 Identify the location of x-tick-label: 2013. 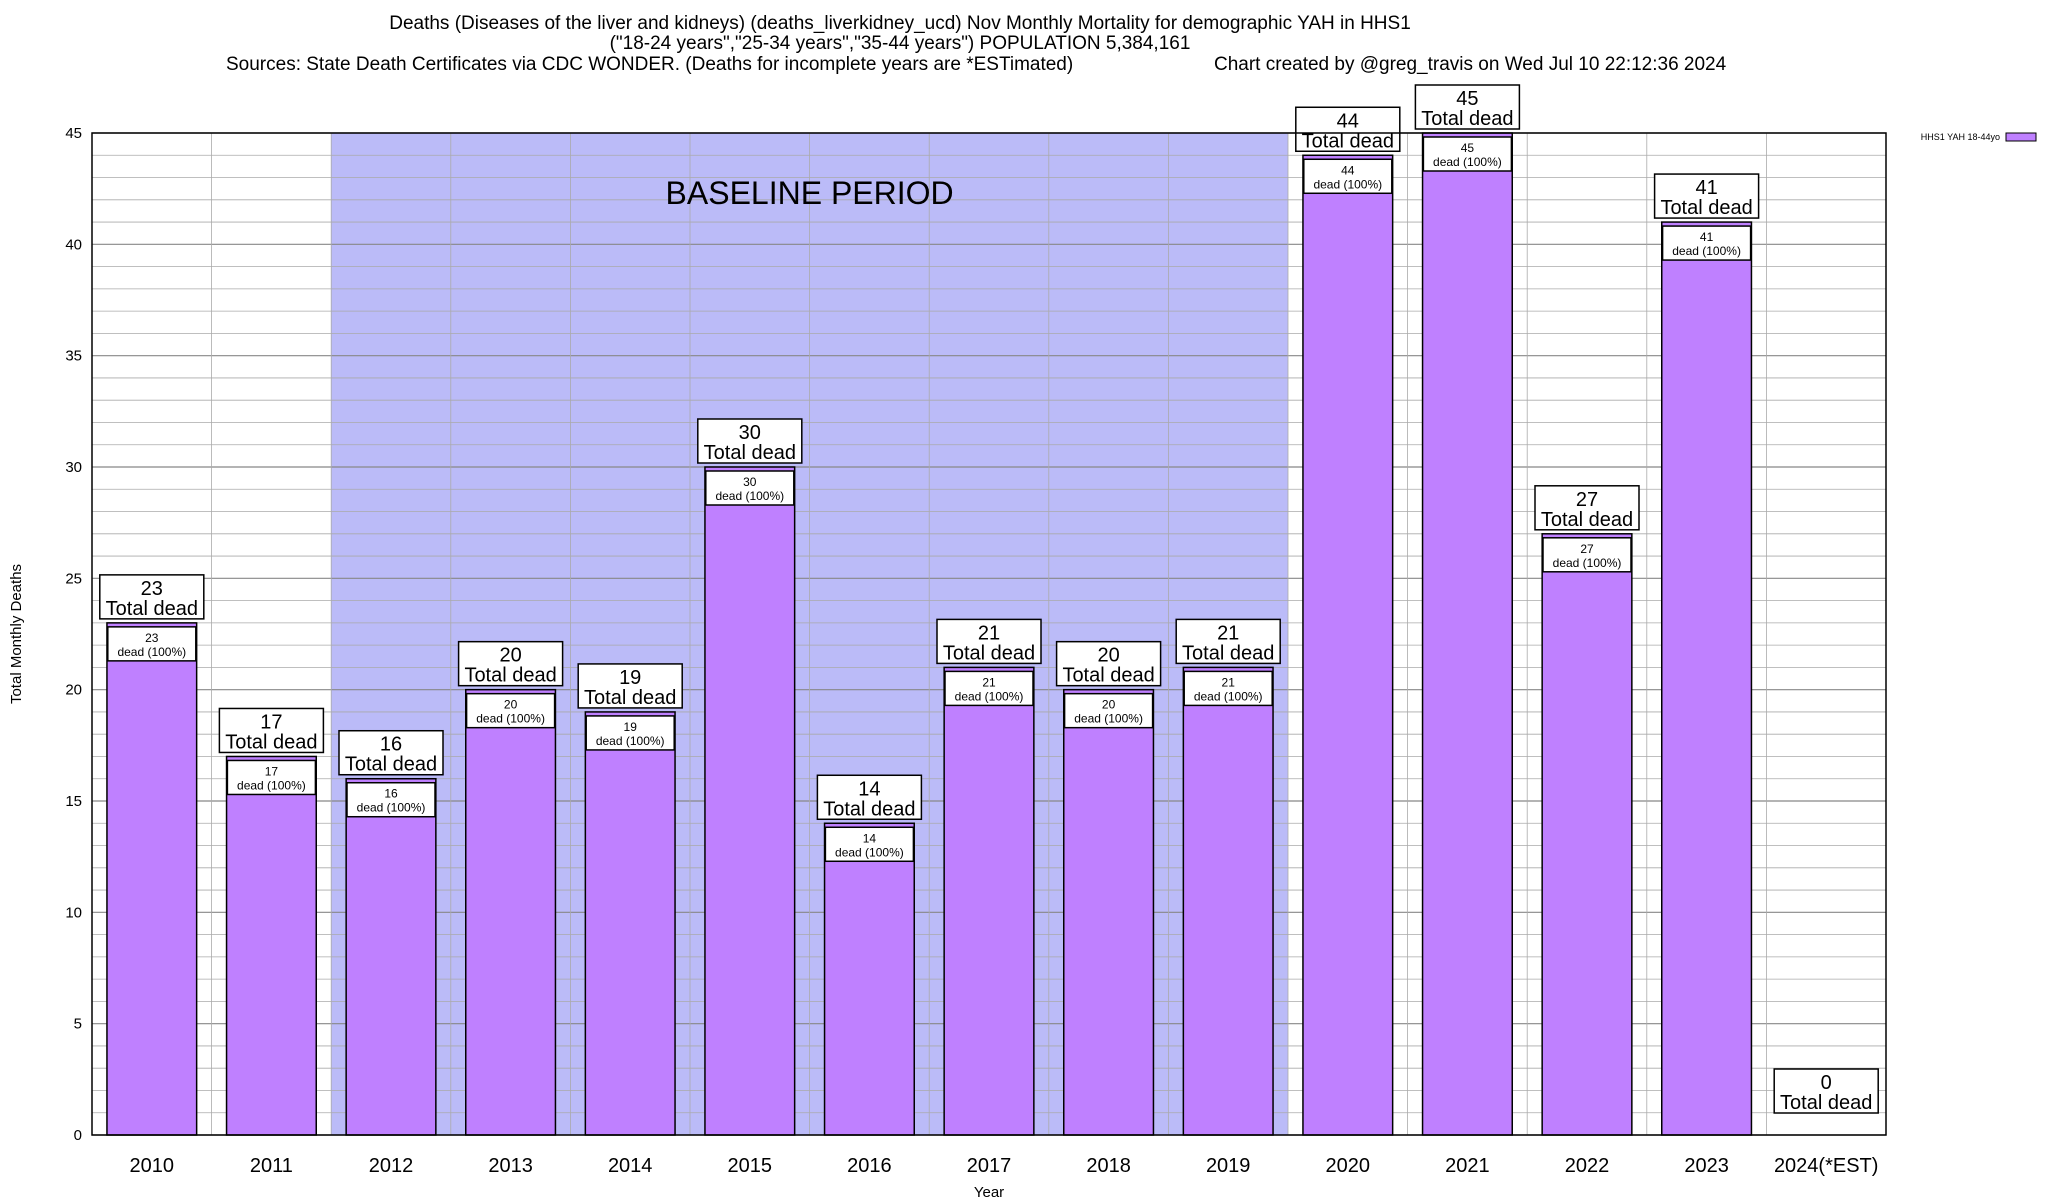
(510, 1166).